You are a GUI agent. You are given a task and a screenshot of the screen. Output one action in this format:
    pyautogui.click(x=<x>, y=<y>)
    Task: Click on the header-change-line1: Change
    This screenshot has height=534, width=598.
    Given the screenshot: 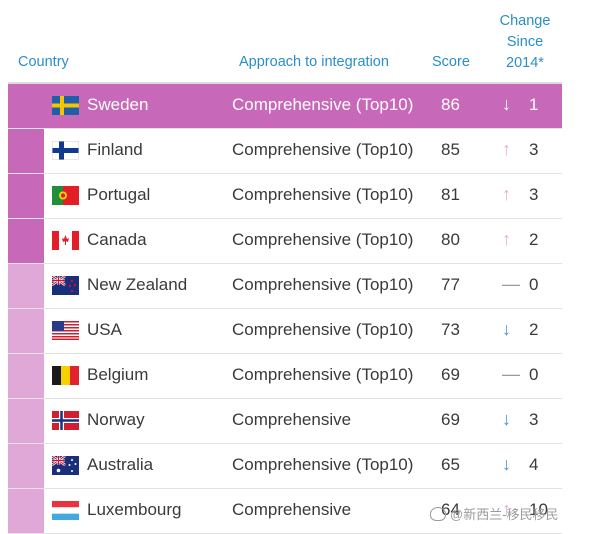 What is the action you would take?
    pyautogui.click(x=525, y=21)
    